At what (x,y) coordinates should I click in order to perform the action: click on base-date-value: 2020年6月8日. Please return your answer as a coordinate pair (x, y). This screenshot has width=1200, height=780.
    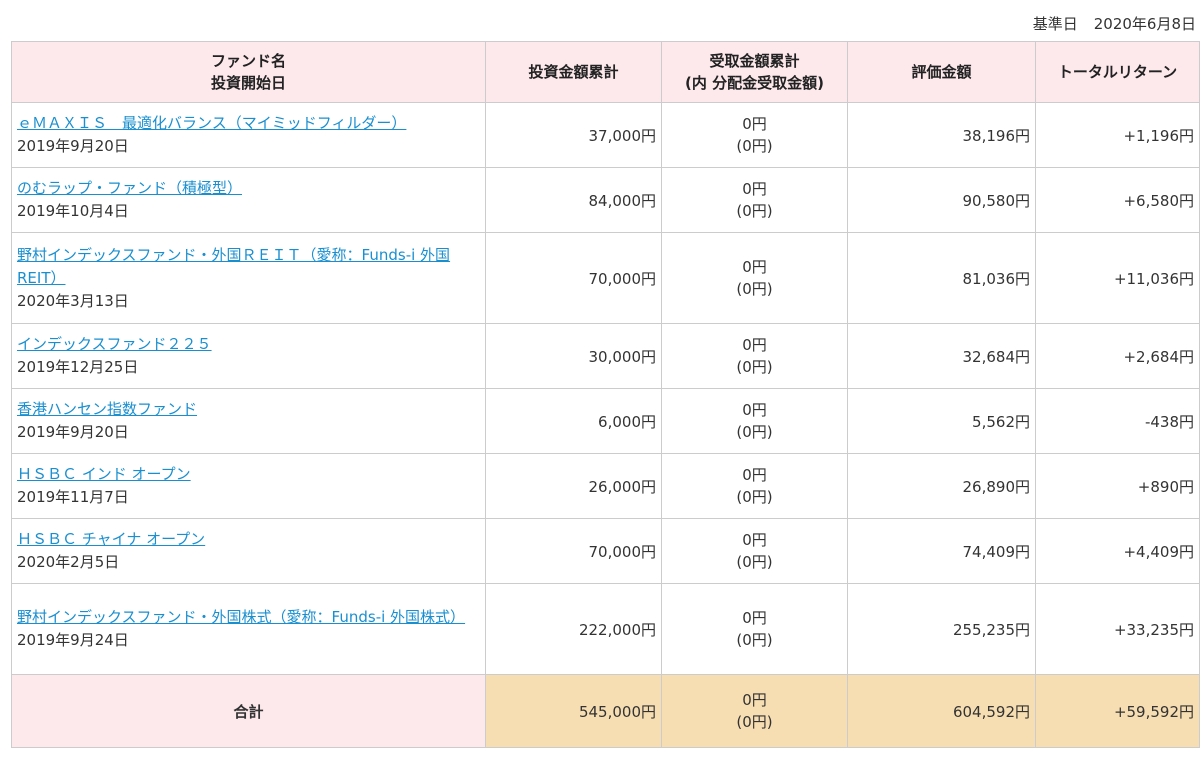
    Looking at the image, I should click on (1144, 24).